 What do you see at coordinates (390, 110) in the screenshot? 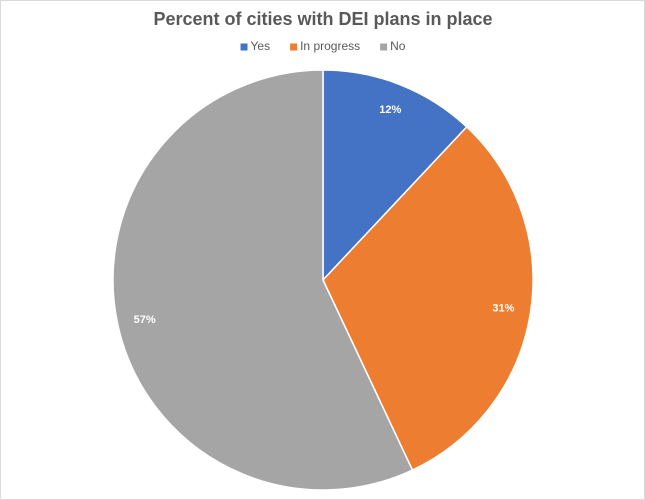
I see `data-label: 12%` at bounding box center [390, 110].